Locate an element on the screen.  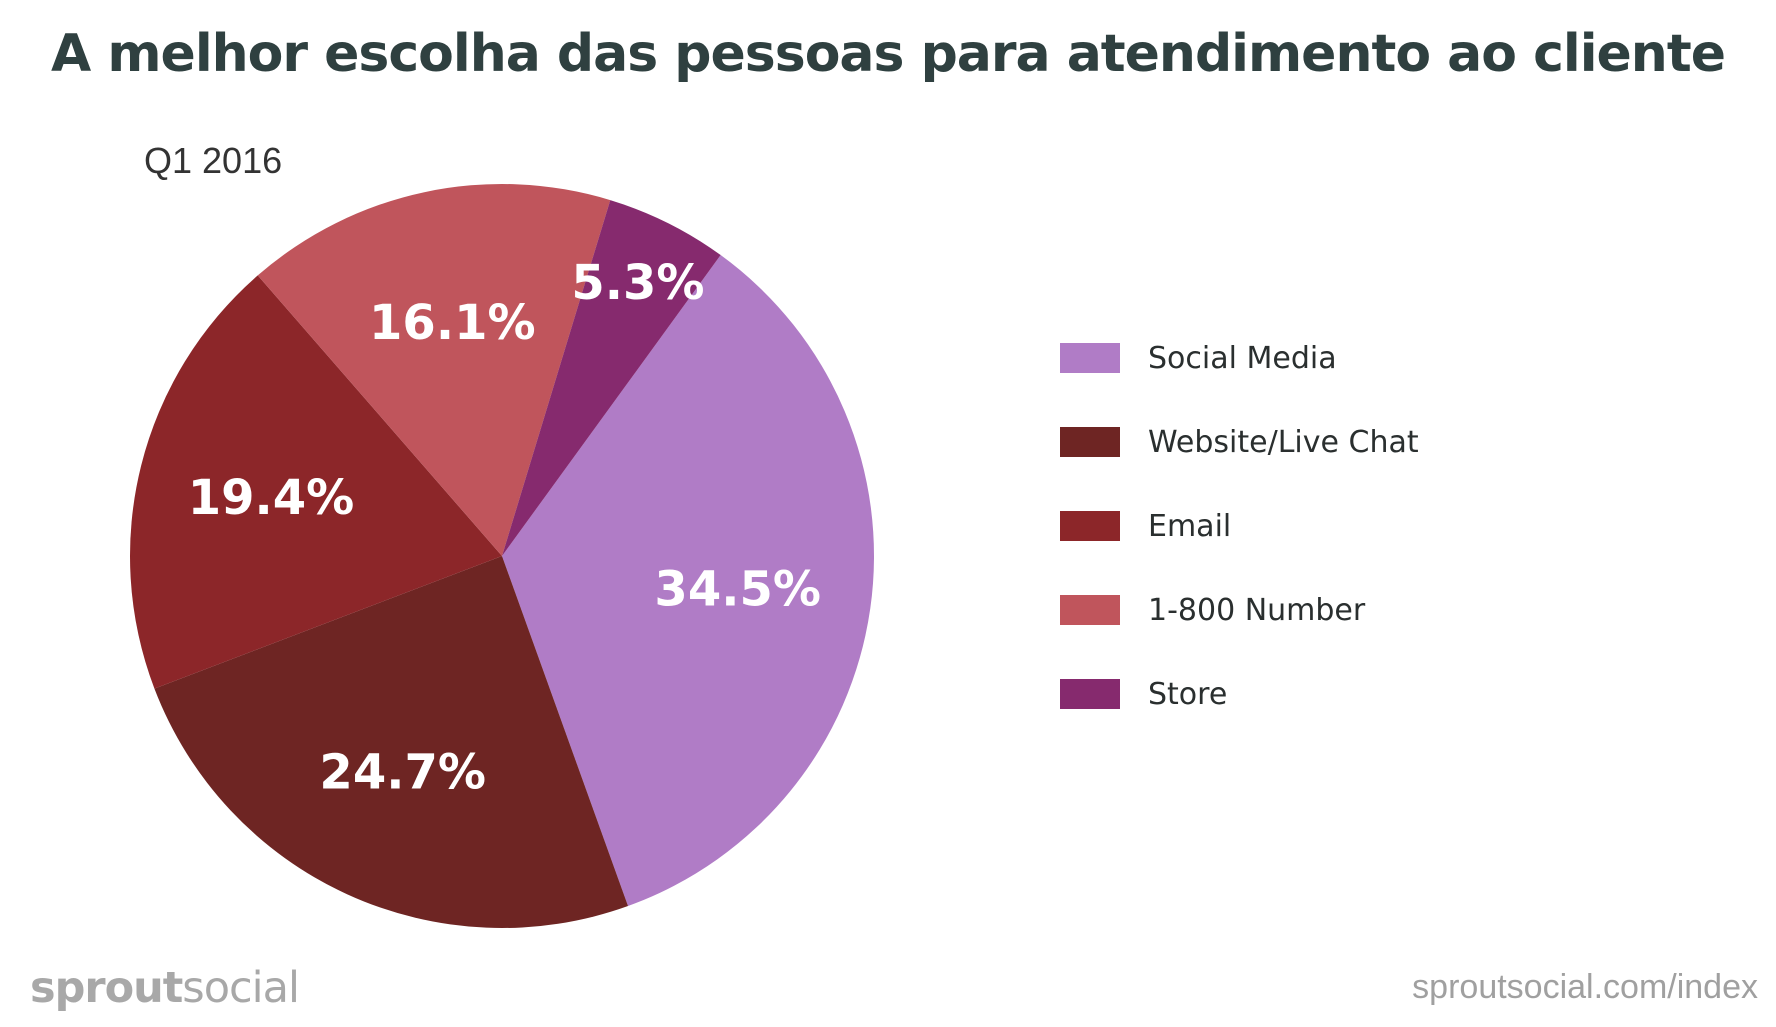
chart-subtitle: Q1 2016 is located at coordinates (213, 160).